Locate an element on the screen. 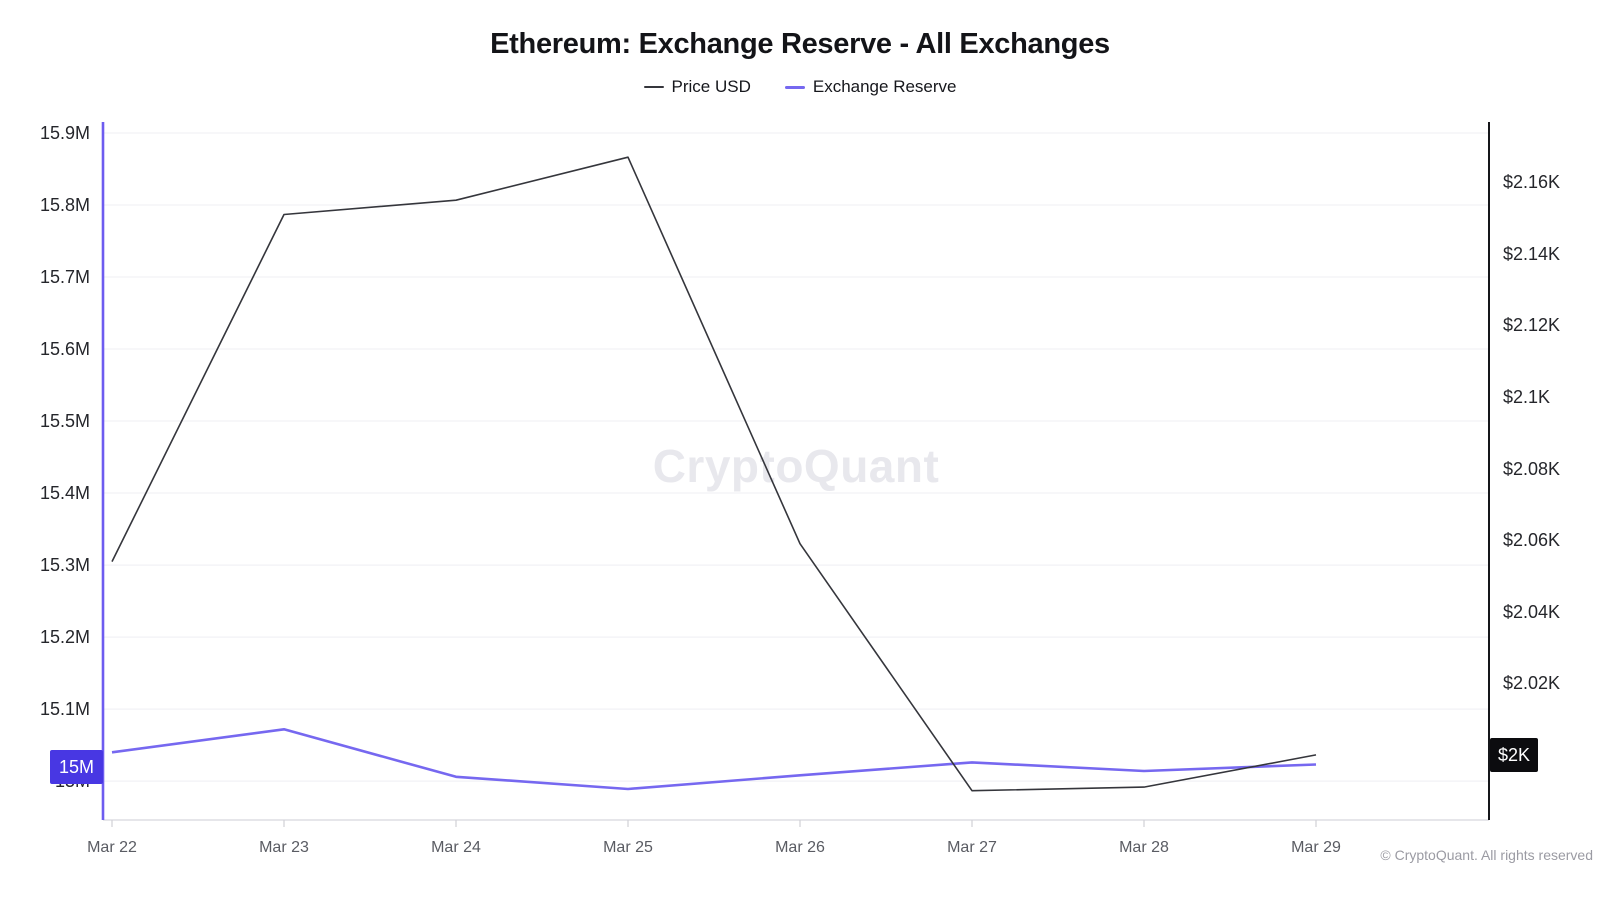 The height and width of the screenshot is (900, 1600). left-axis-tick-label: 15.4M is located at coordinates (64, 493).